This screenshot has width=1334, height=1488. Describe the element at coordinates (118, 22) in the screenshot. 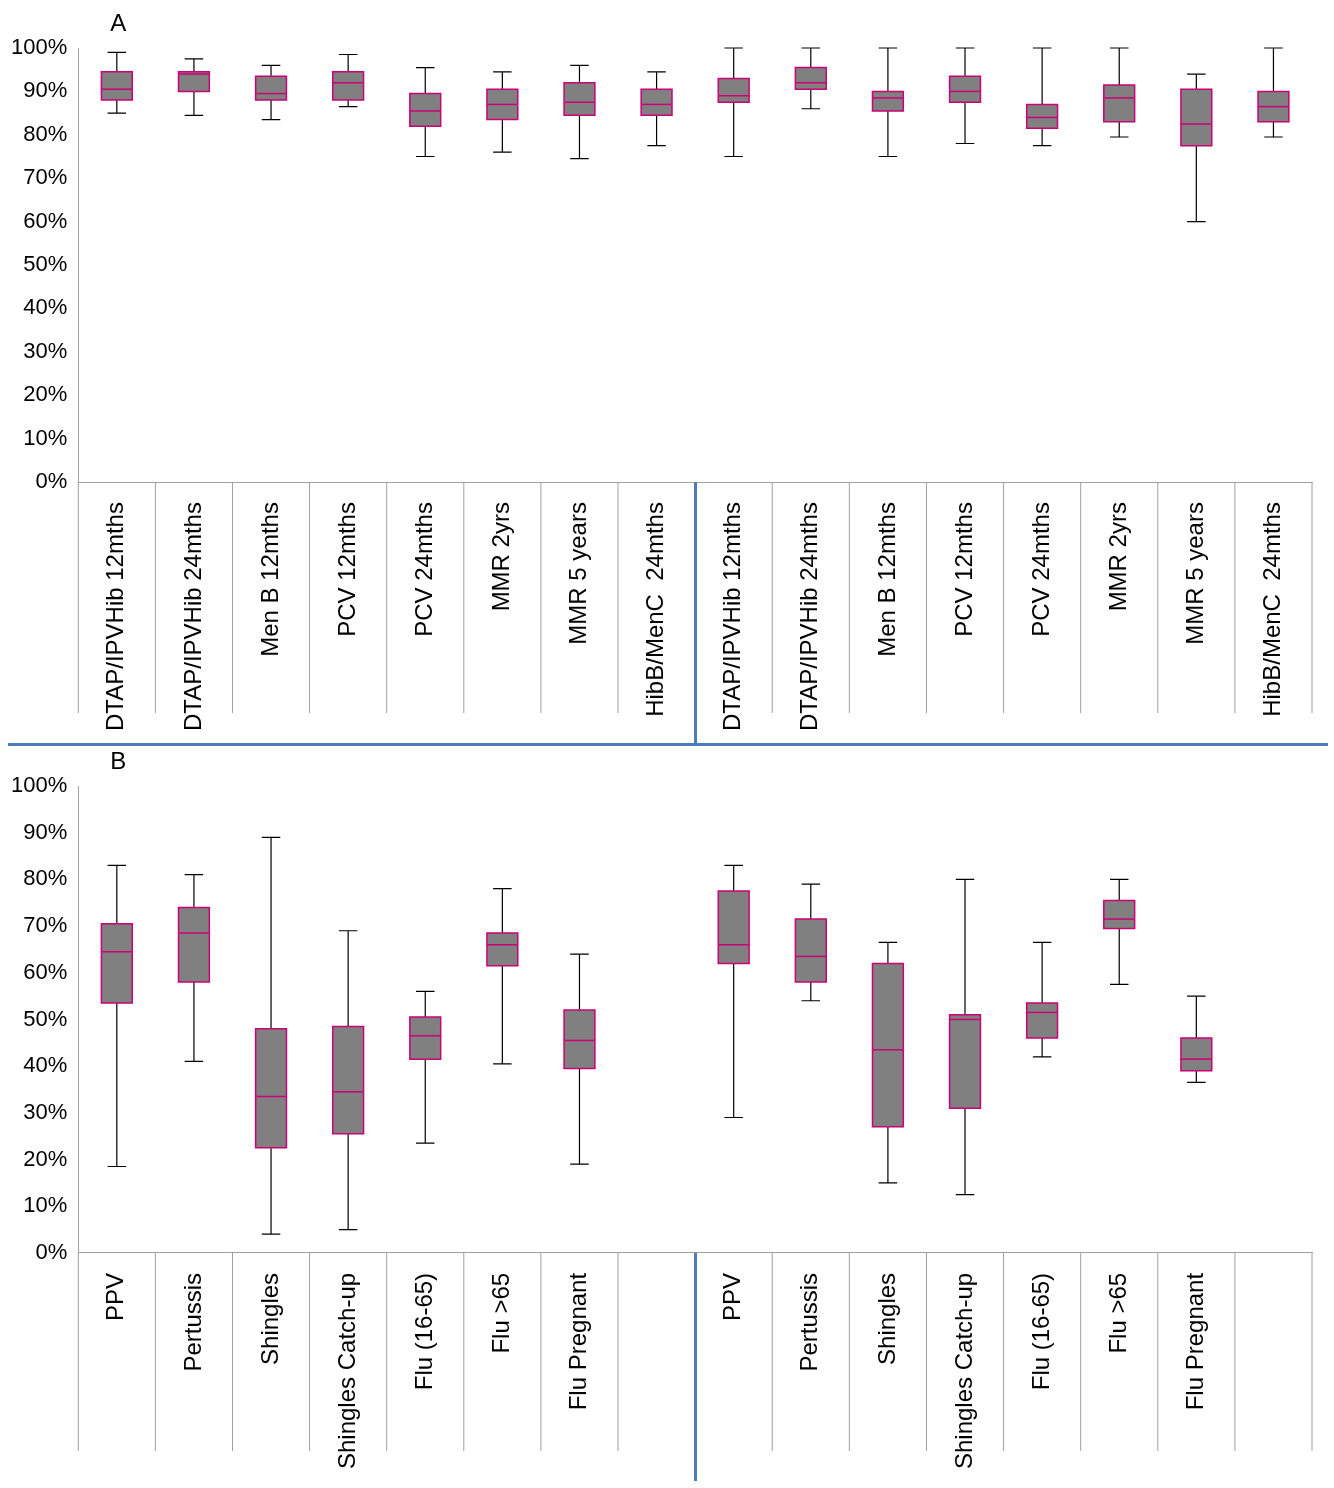

I see `chart-title: A` at that location.